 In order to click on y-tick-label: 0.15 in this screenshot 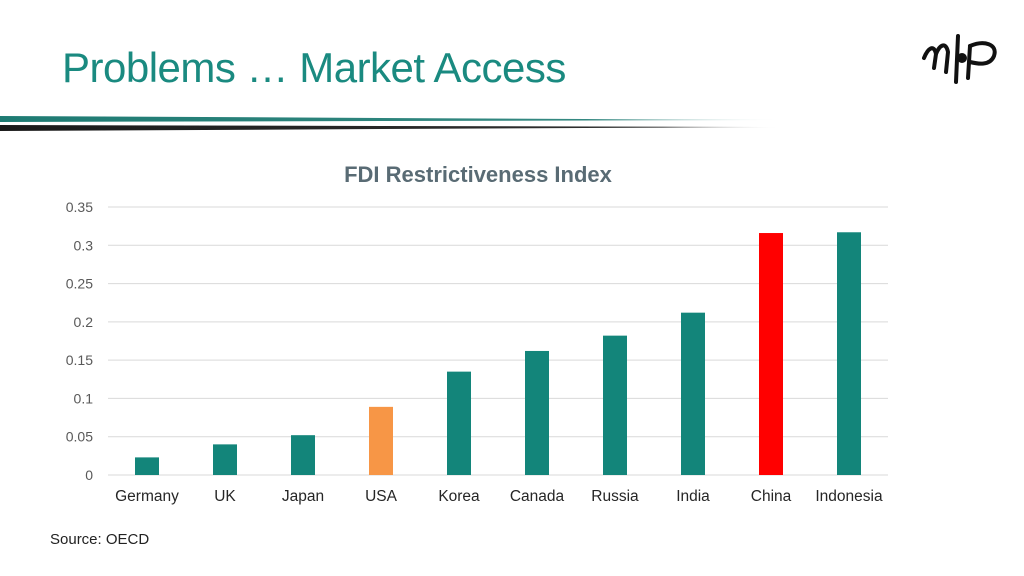, I will do `click(79, 360)`.